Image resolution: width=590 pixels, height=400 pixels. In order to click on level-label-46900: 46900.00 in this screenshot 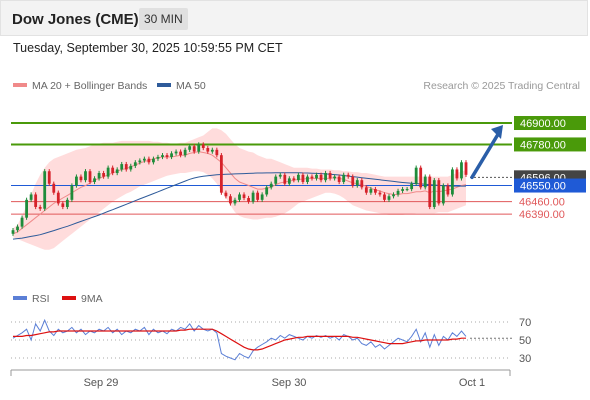, I will do `click(543, 124)`.